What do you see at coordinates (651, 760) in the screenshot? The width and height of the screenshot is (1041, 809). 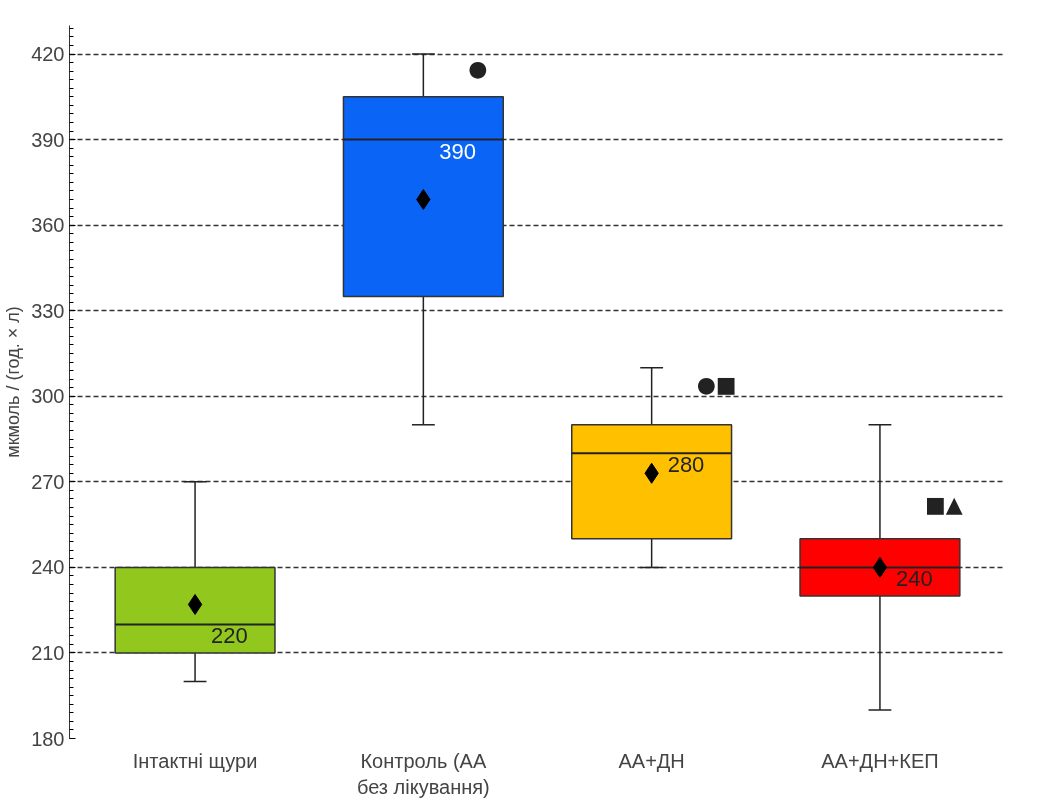 I see `x-tick-label: АА+ДН` at bounding box center [651, 760].